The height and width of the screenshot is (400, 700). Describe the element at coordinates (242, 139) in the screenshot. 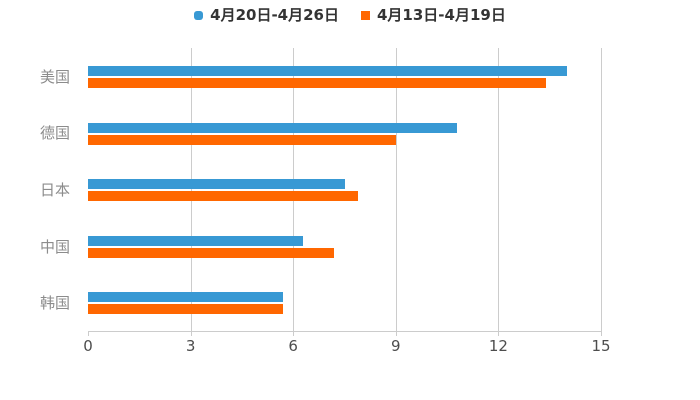

I see `bar-series2-cat2` at that location.